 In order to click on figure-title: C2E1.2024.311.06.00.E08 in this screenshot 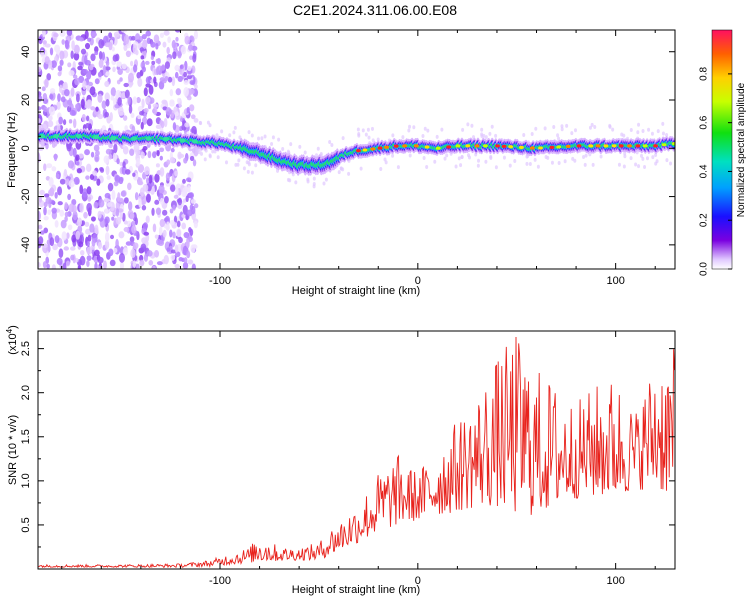, I will do `click(375, 10)`.